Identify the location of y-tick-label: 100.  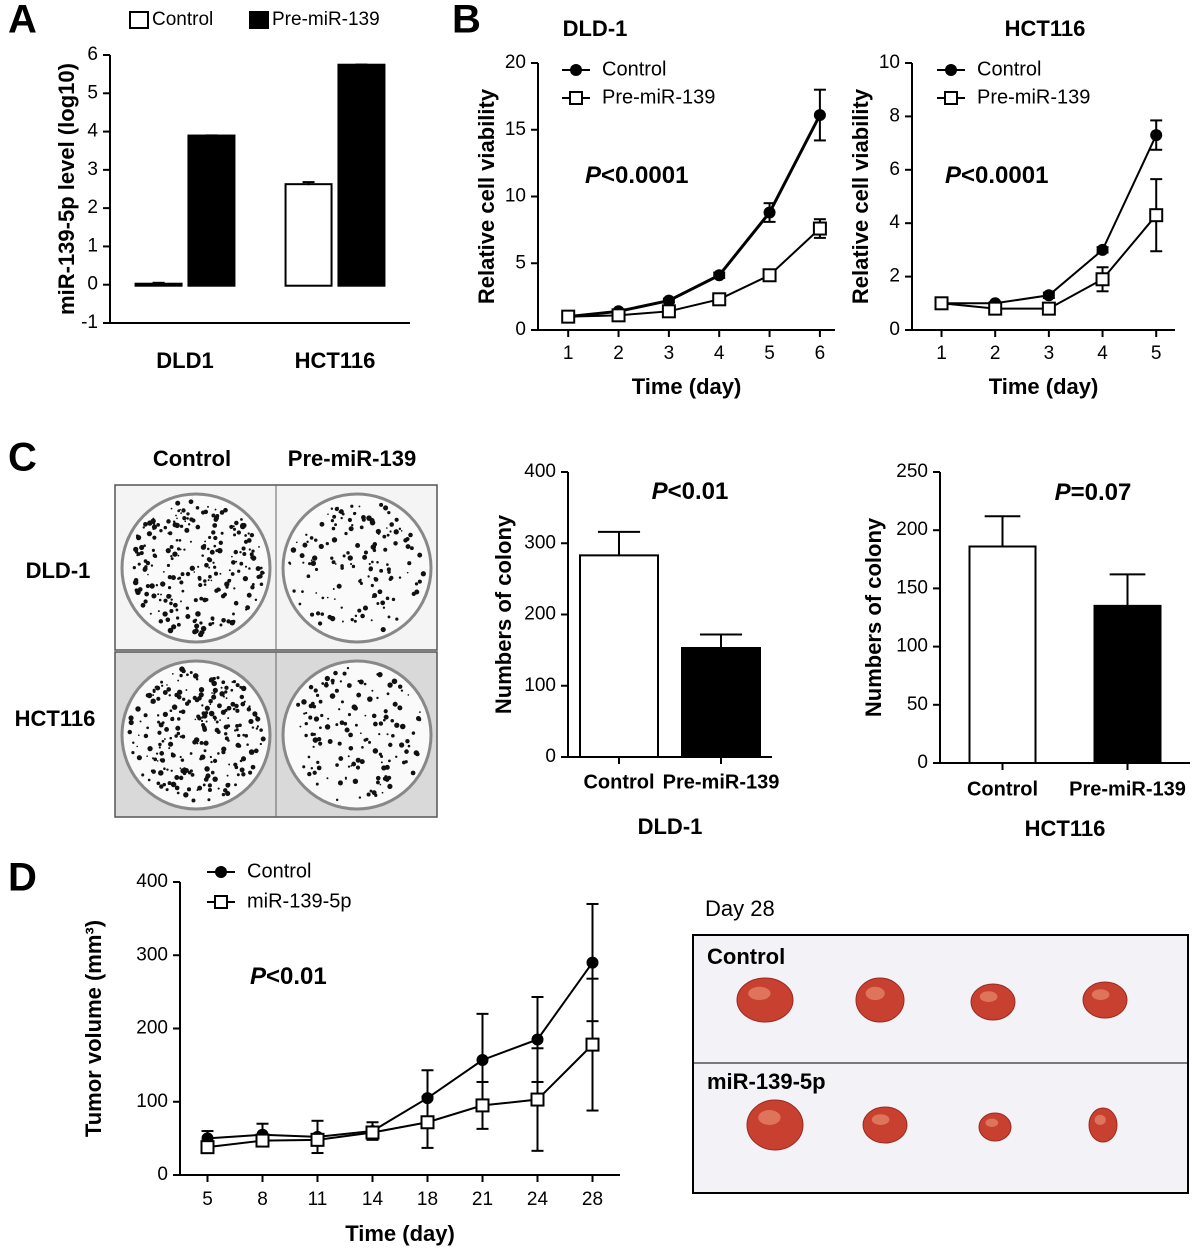
(912, 646).